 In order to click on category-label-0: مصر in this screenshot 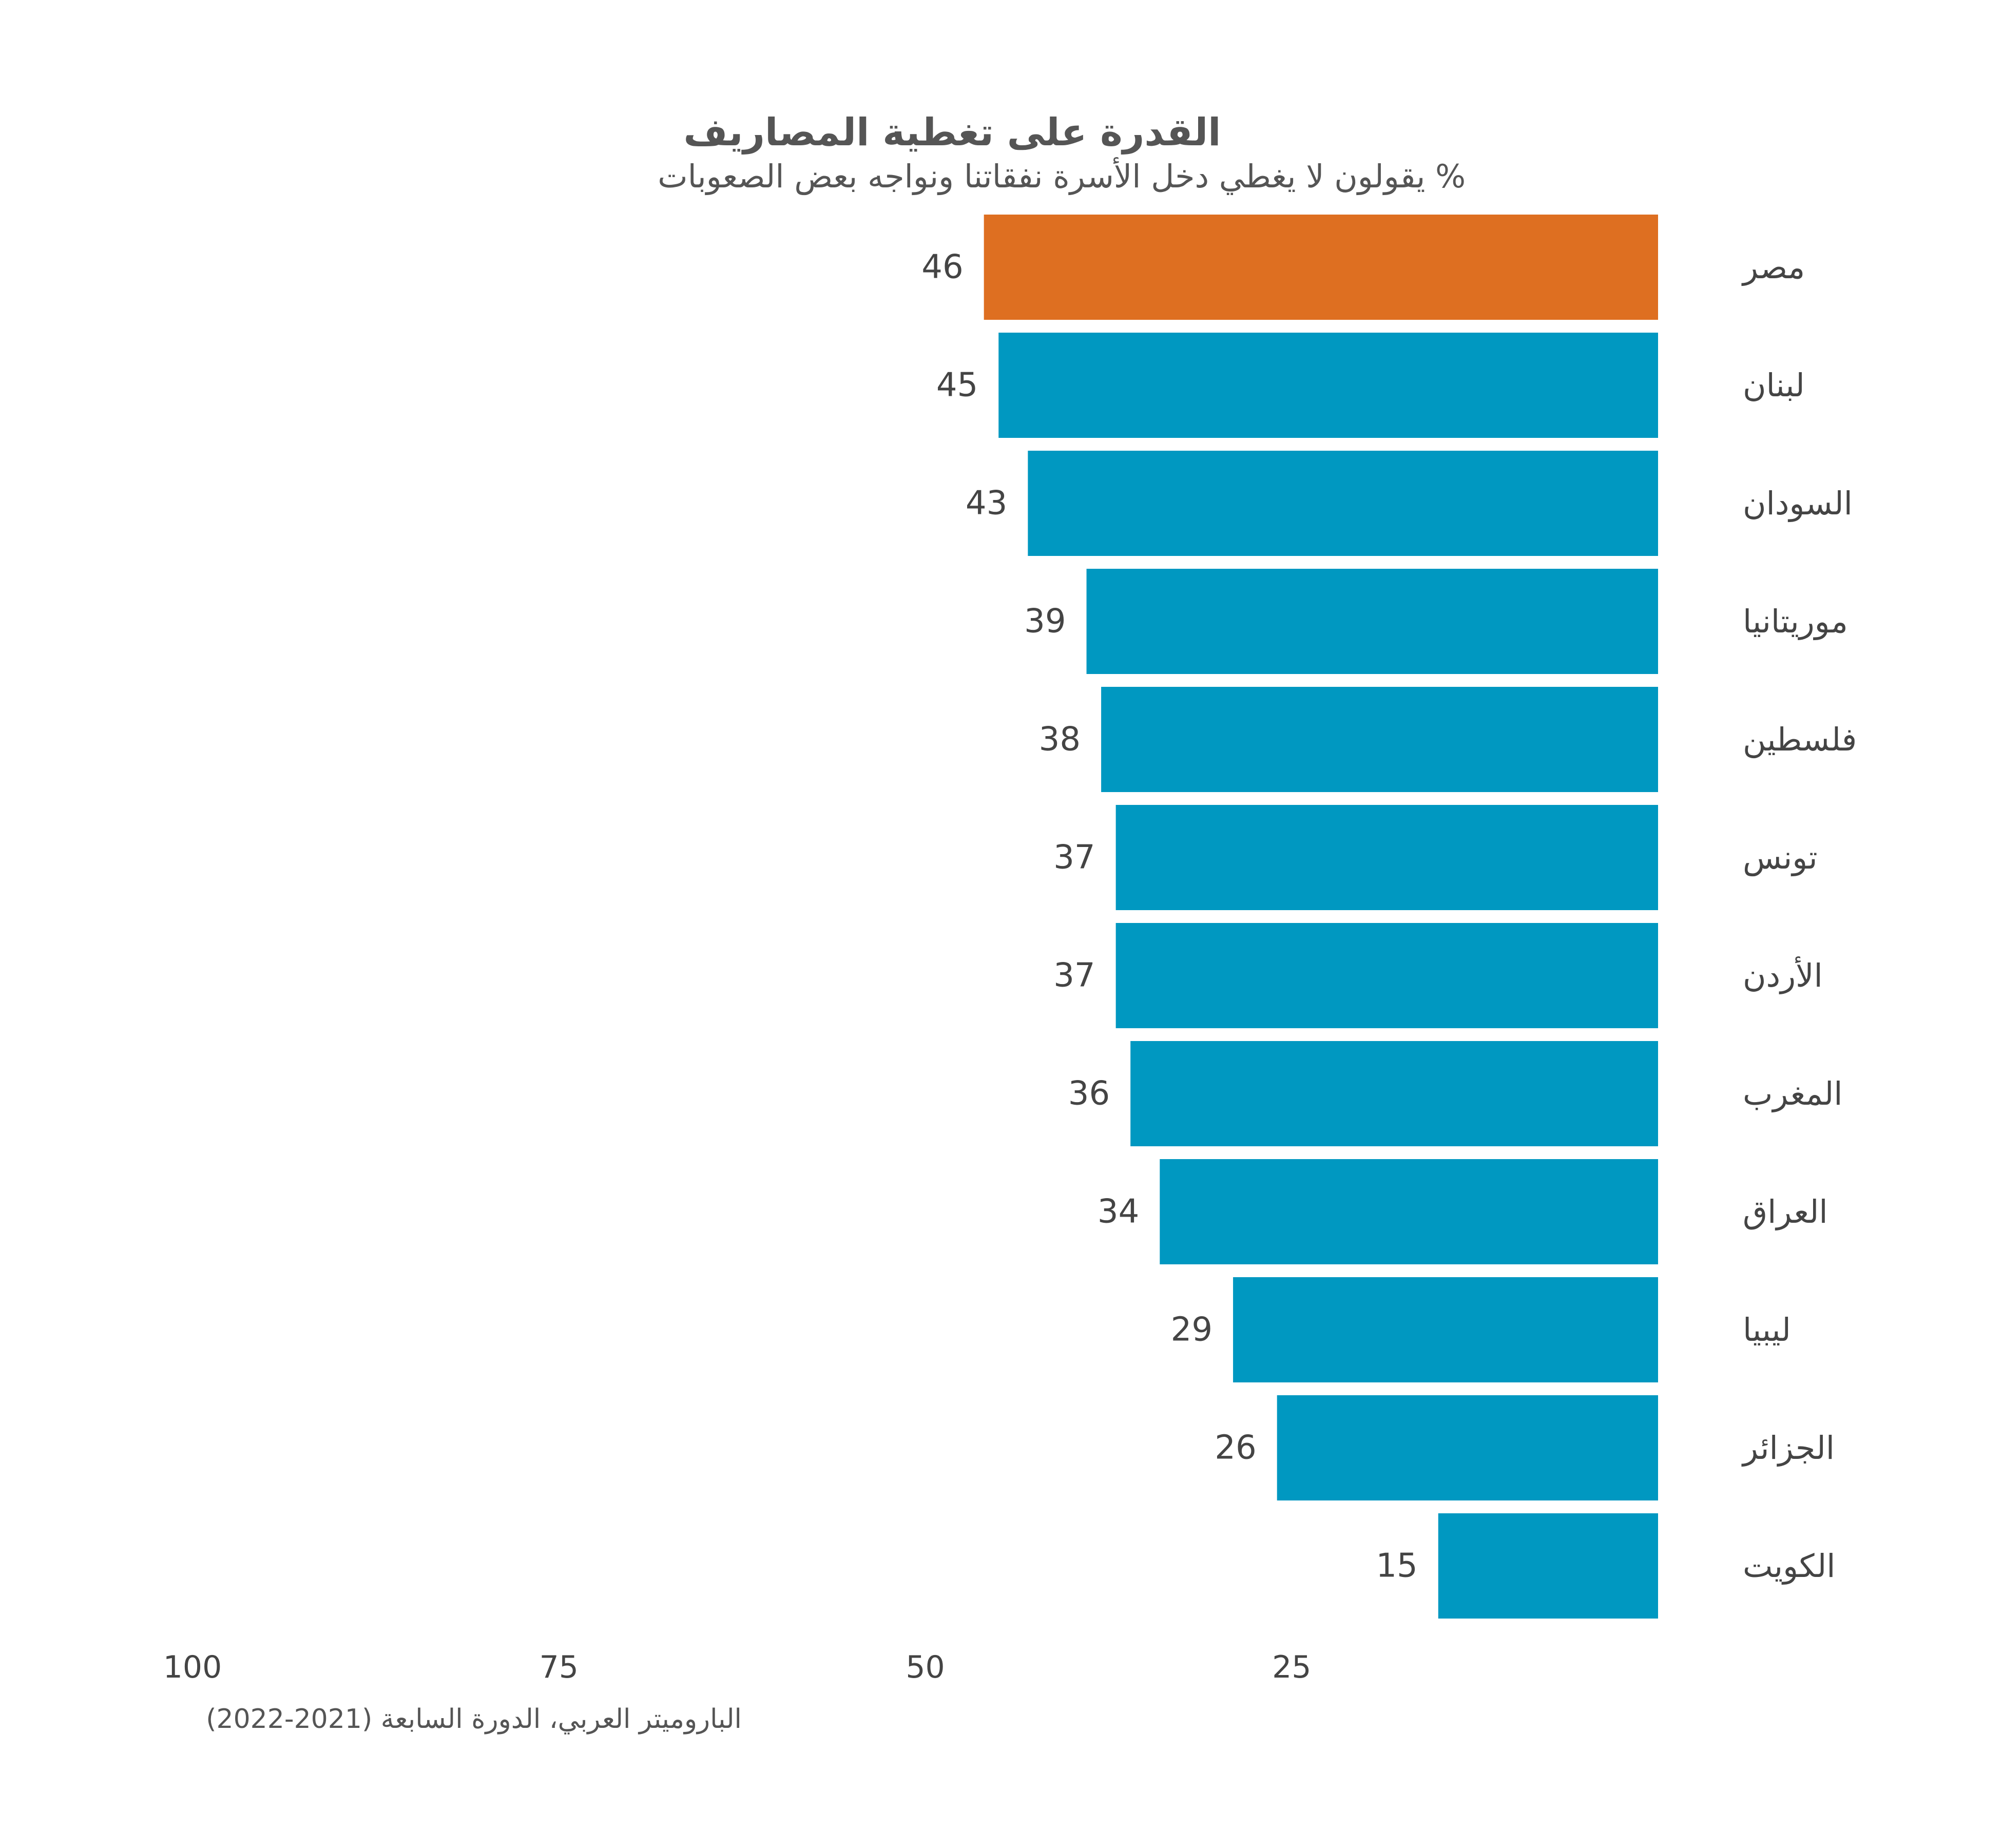, I will do `click(1773, 267)`.